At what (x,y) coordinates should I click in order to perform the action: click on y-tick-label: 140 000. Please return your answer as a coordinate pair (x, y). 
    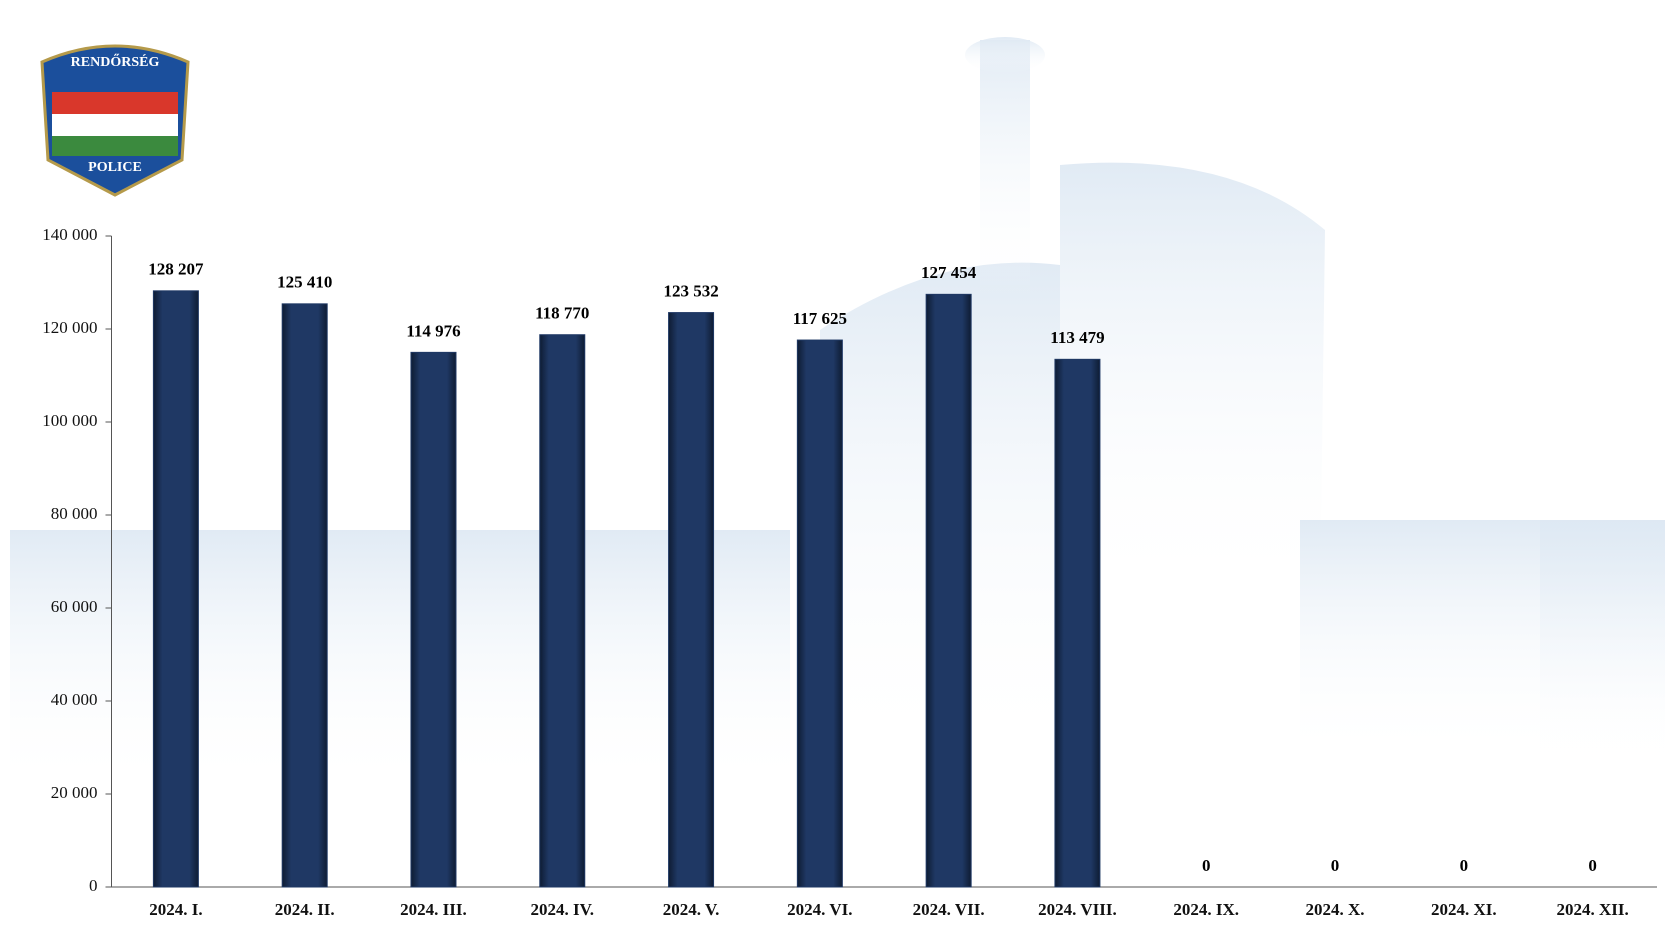
    Looking at the image, I should click on (69, 234).